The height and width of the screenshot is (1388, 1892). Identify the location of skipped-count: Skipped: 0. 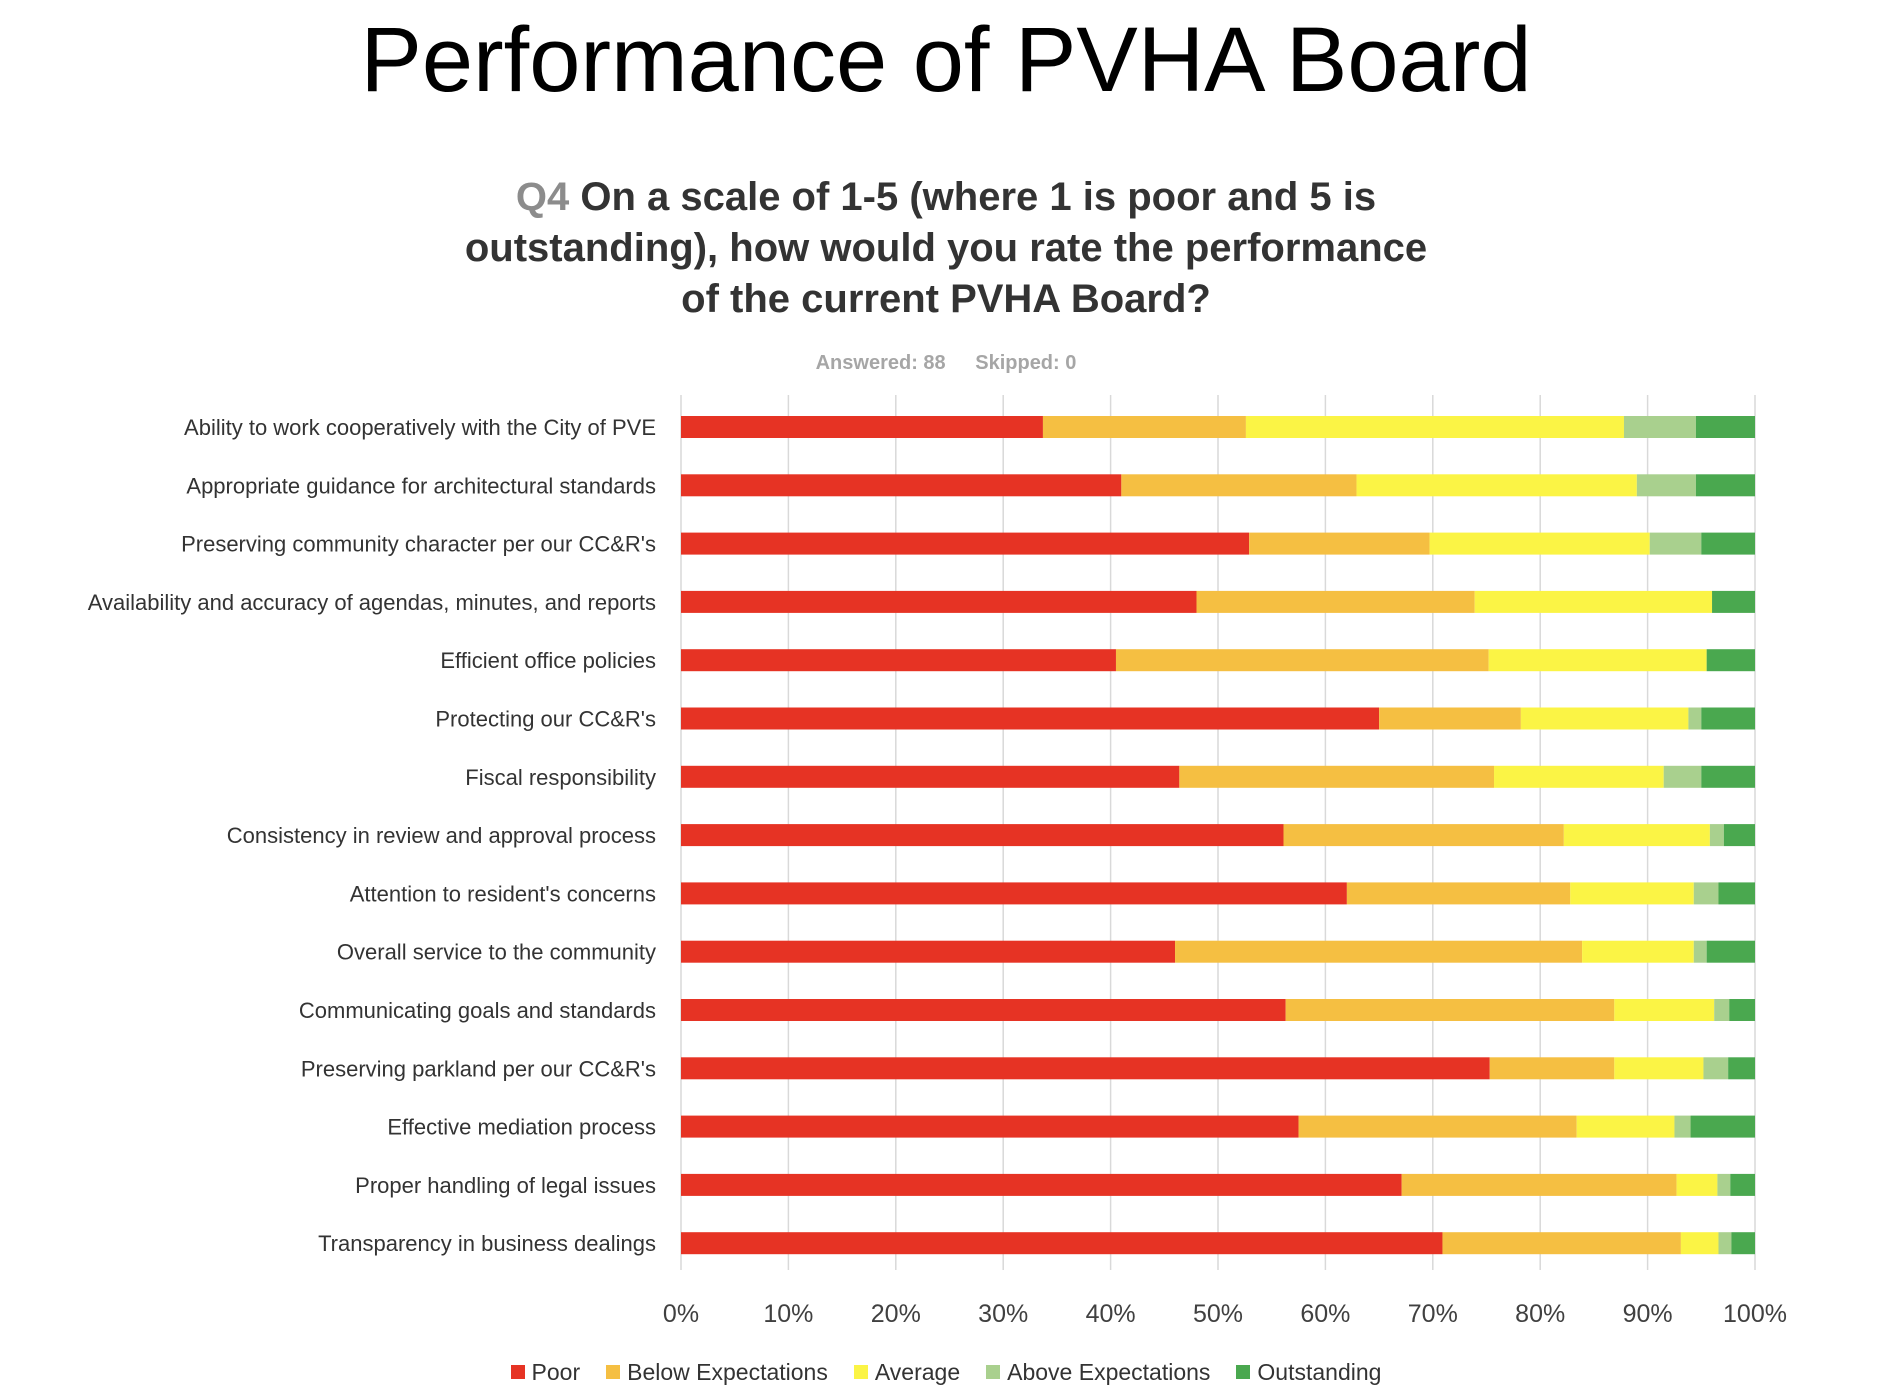
(1026, 363).